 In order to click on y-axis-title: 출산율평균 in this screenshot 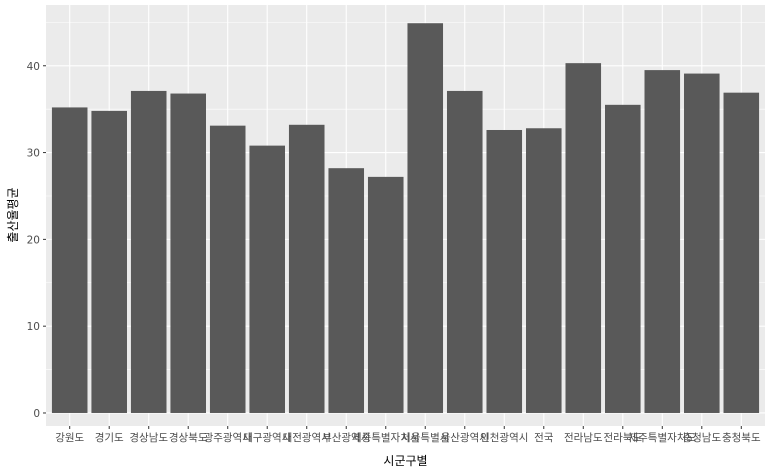, I will do `click(13, 214)`.